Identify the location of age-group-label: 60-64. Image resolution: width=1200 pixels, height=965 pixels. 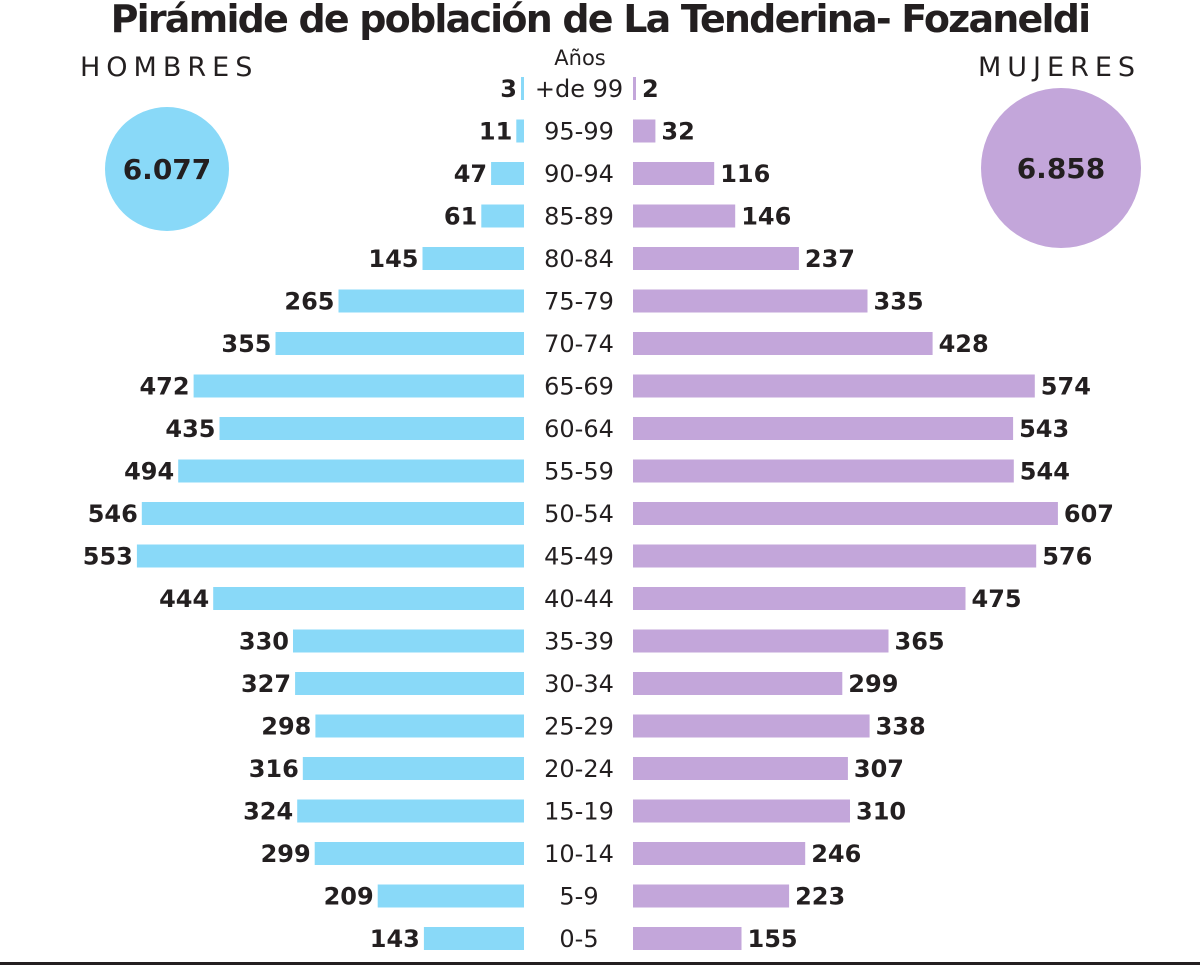
(579, 429).